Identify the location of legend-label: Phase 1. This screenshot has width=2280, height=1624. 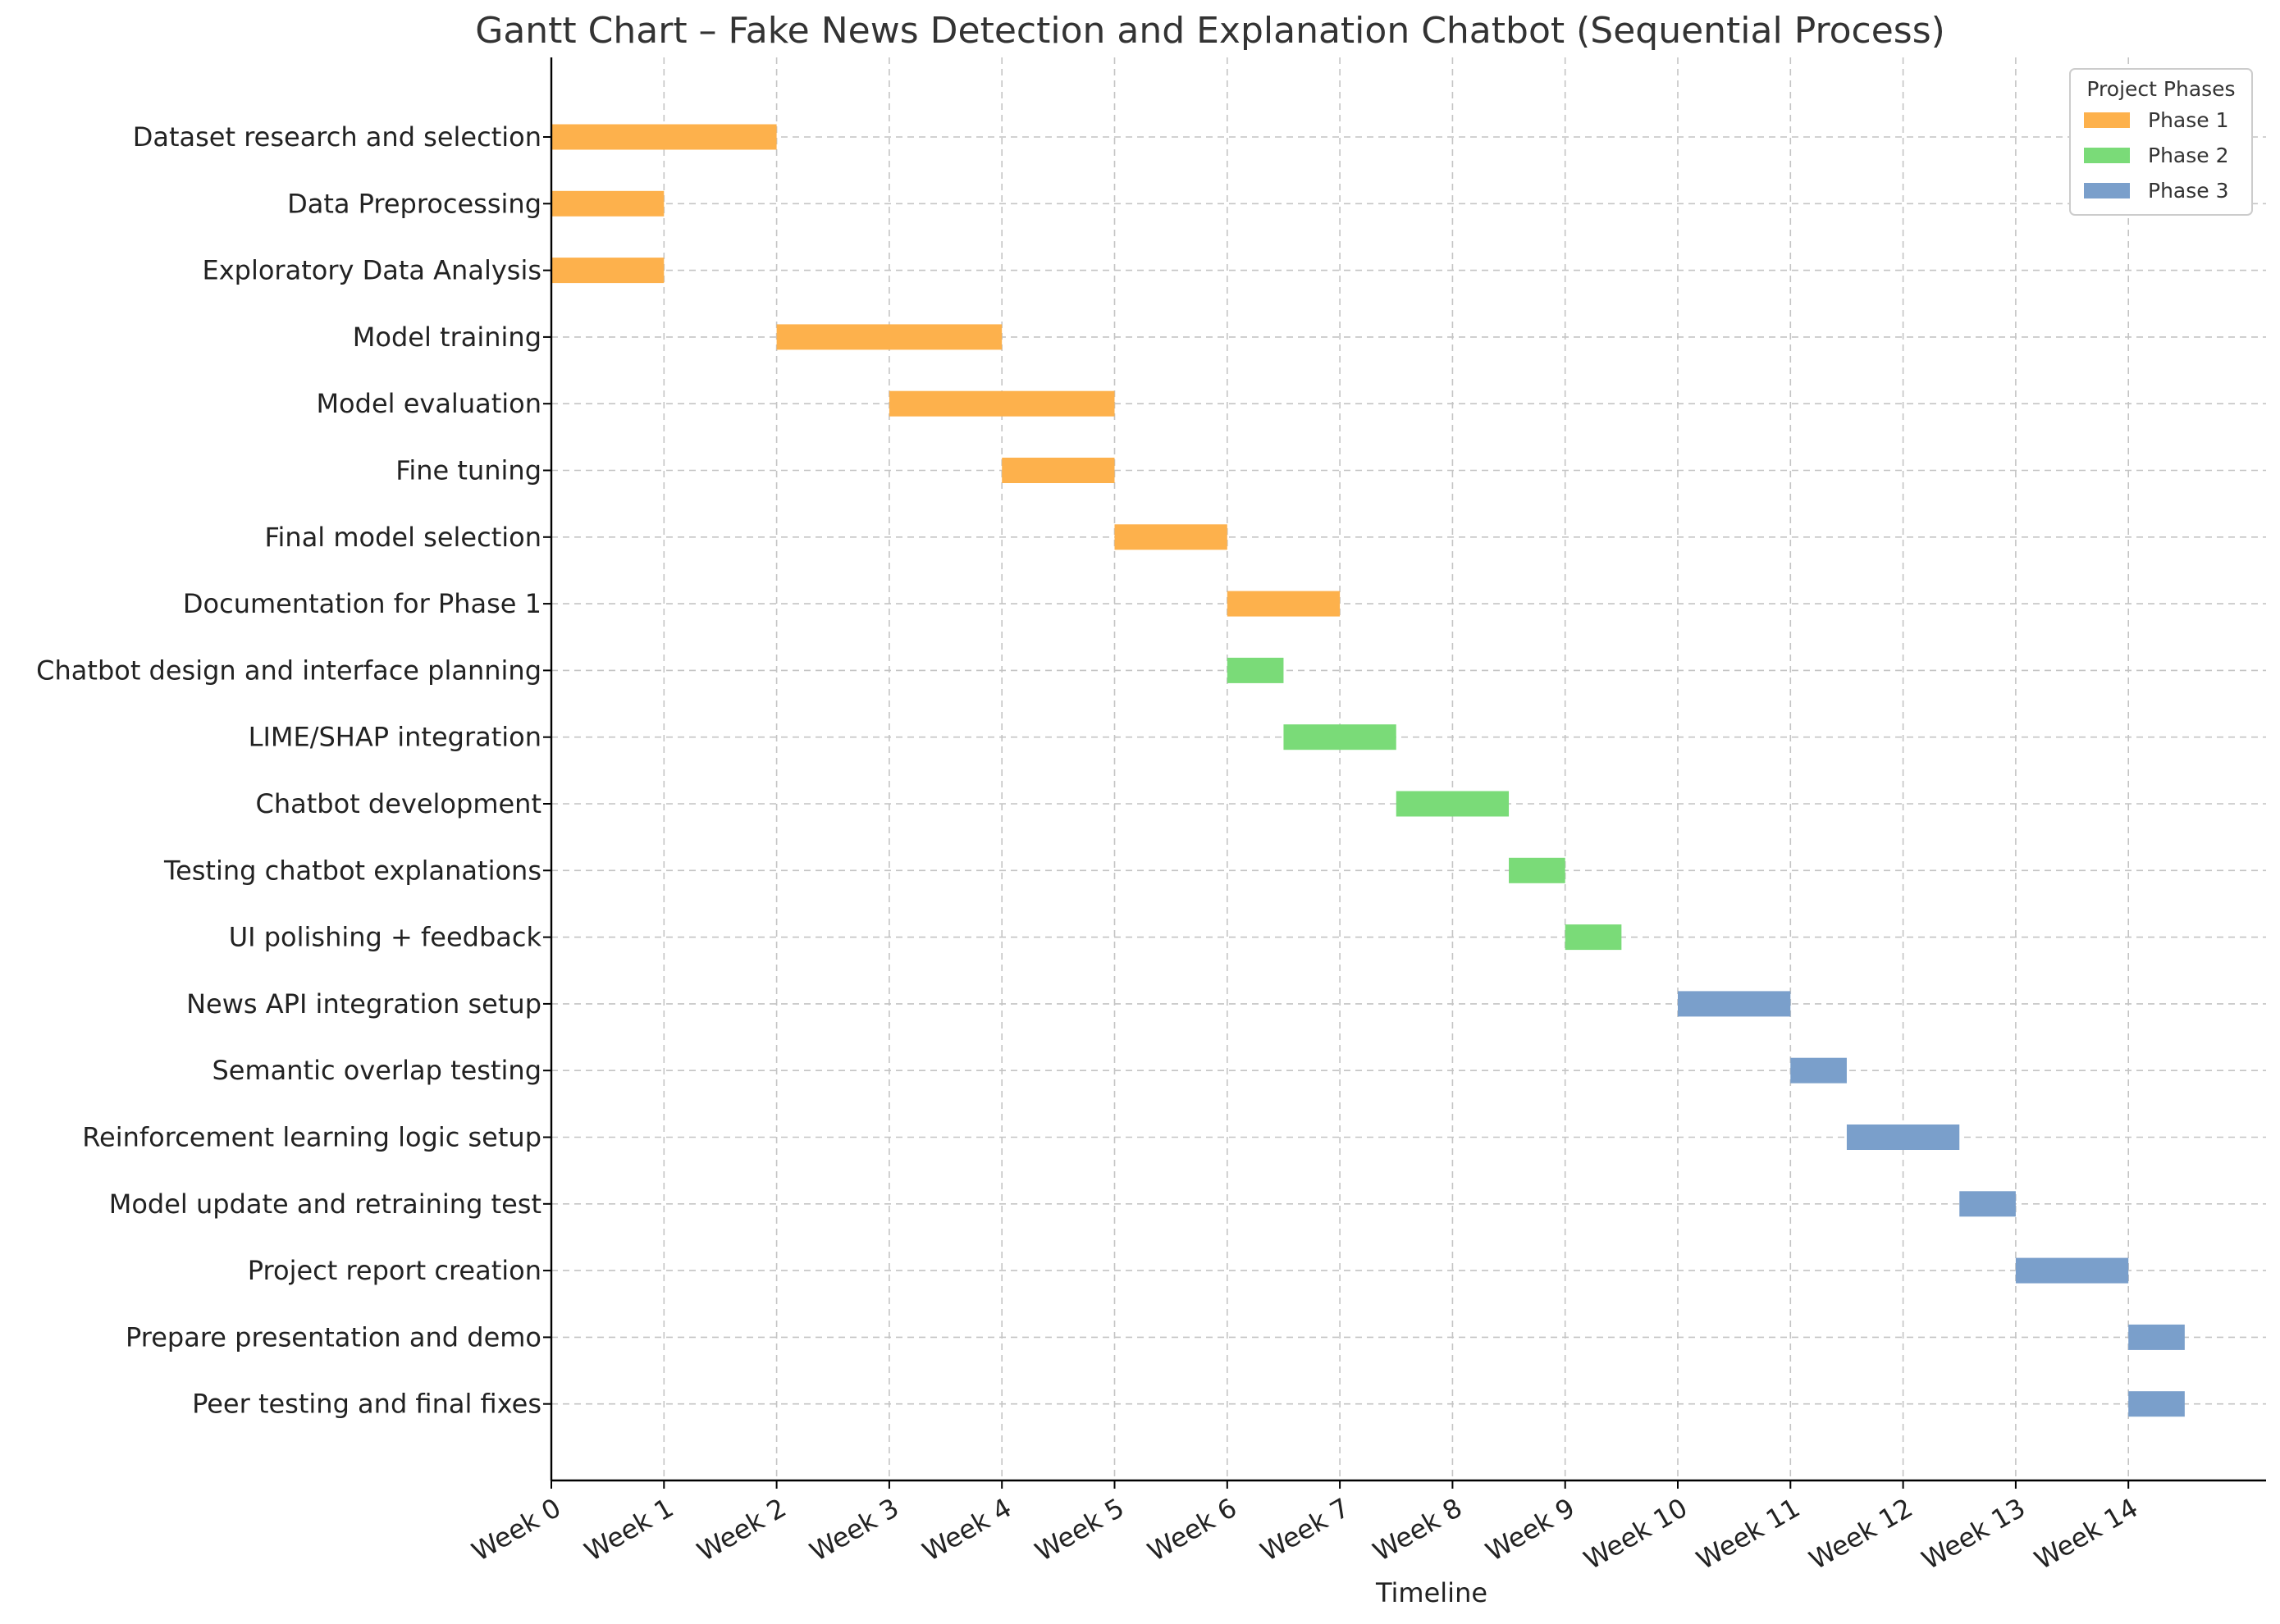
(2188, 120).